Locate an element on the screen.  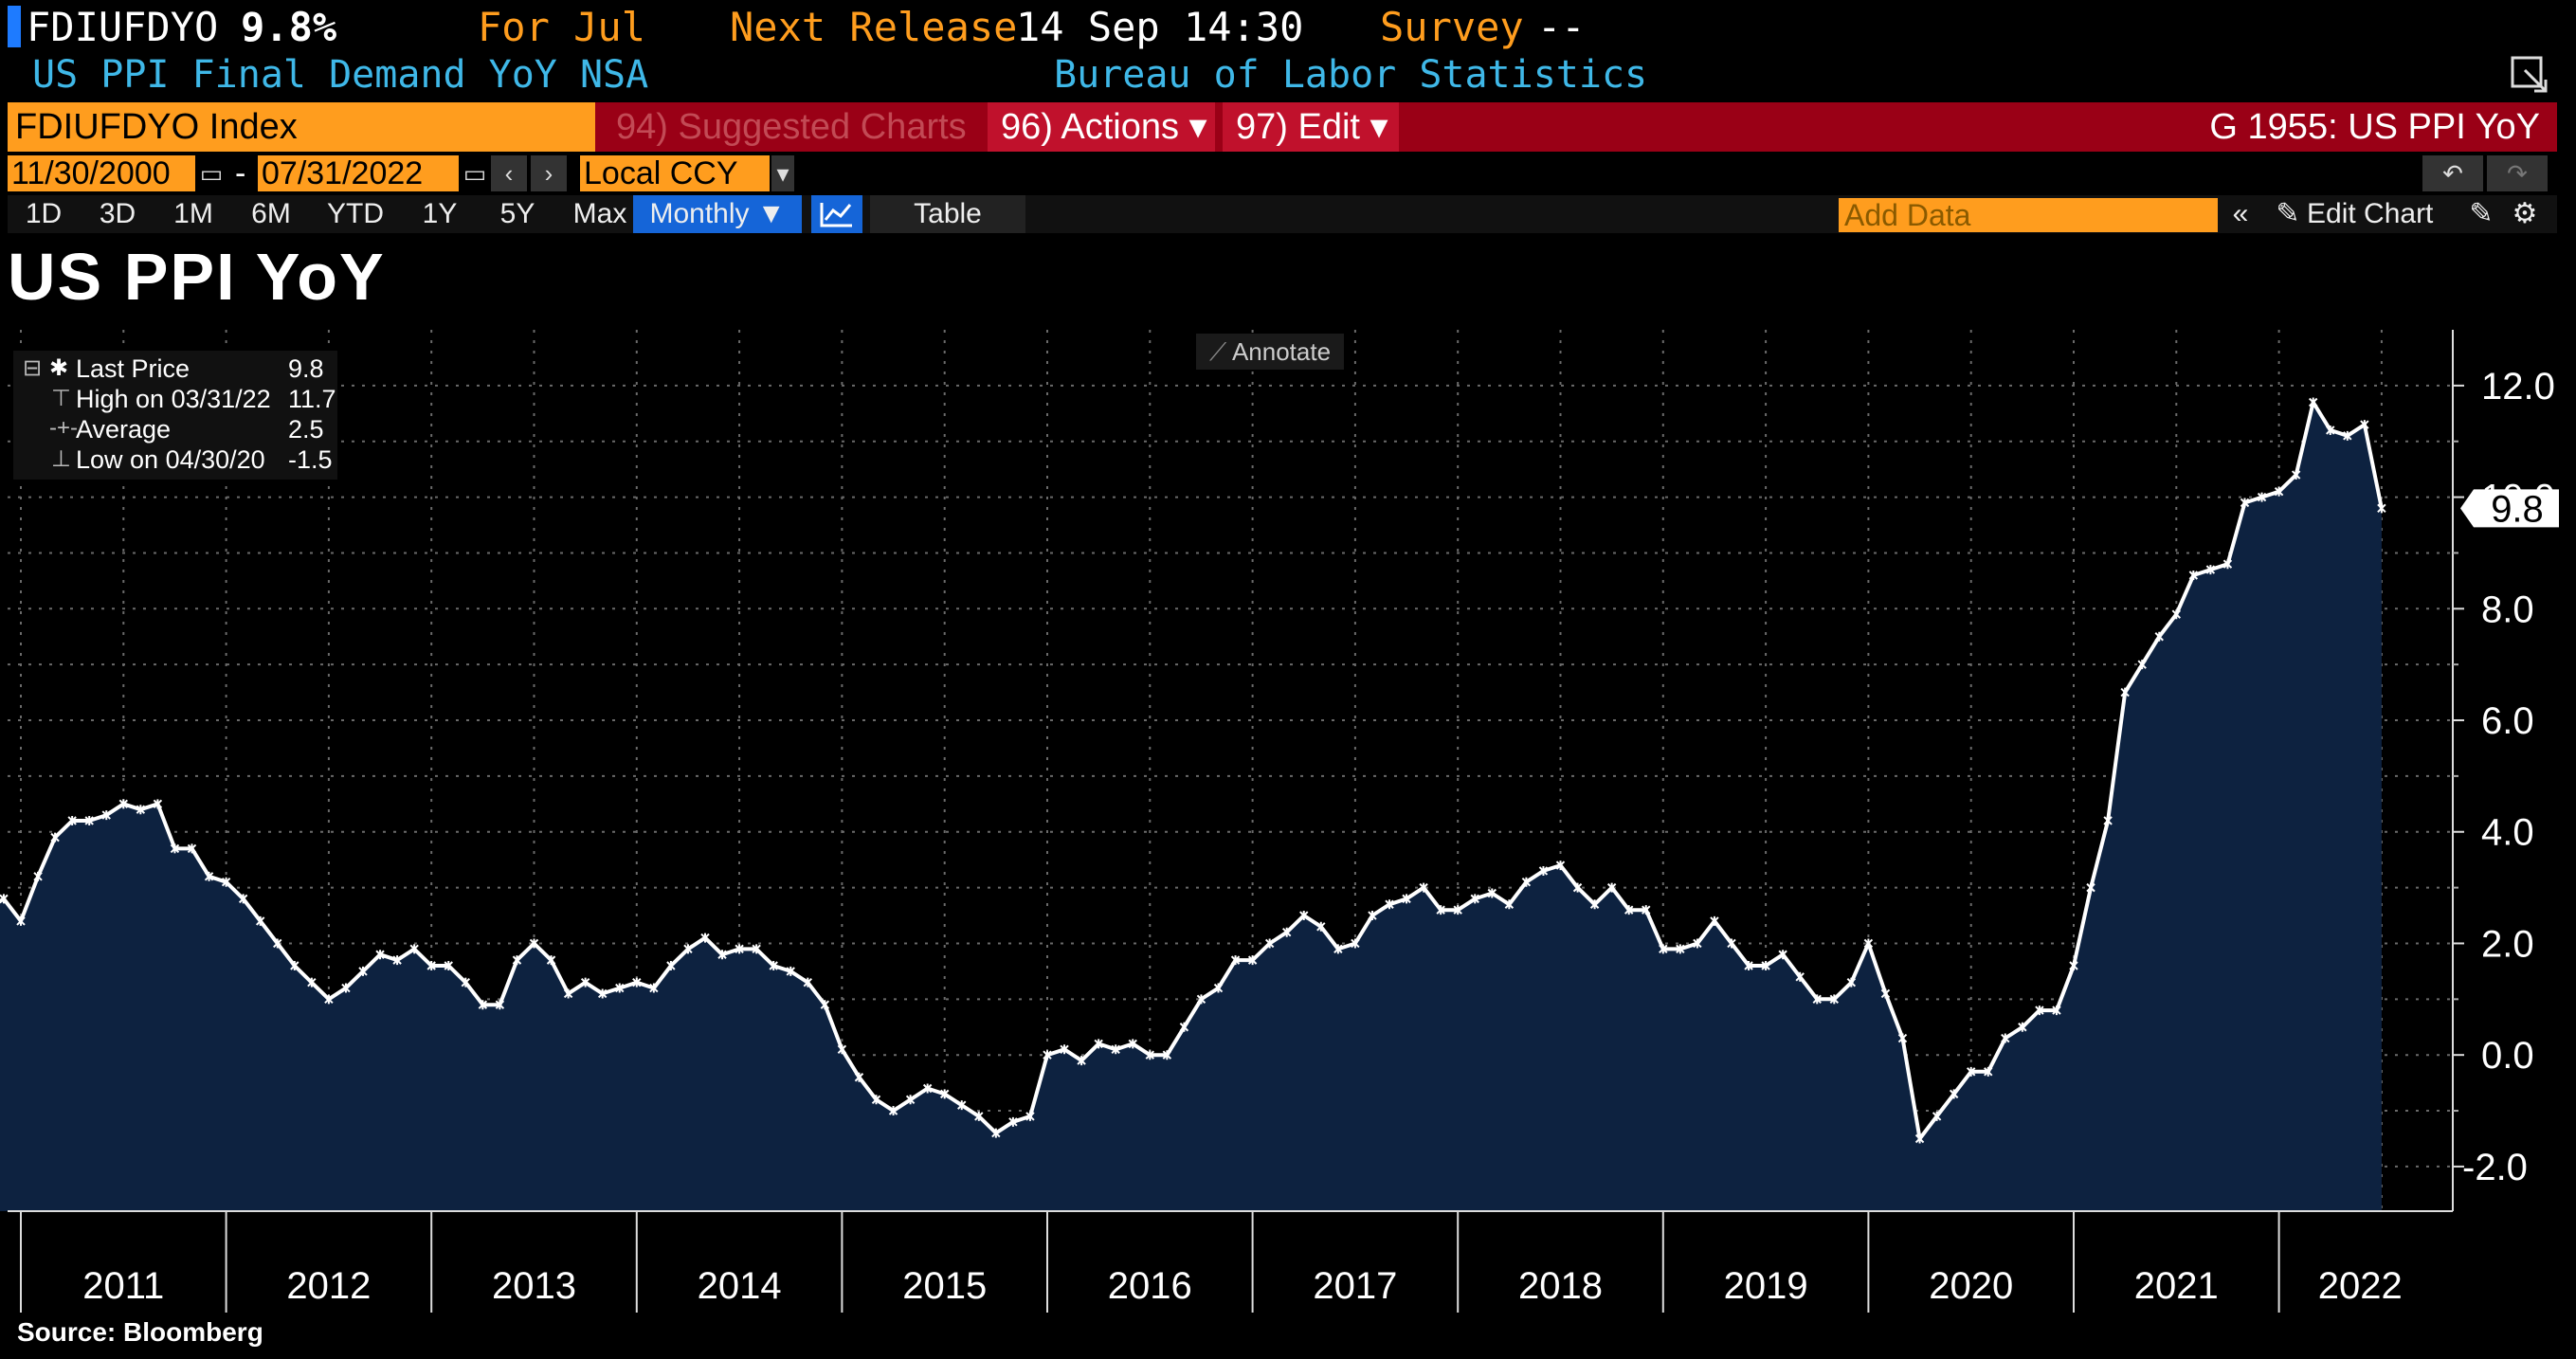
period-ytd: YTD is located at coordinates (355, 213).